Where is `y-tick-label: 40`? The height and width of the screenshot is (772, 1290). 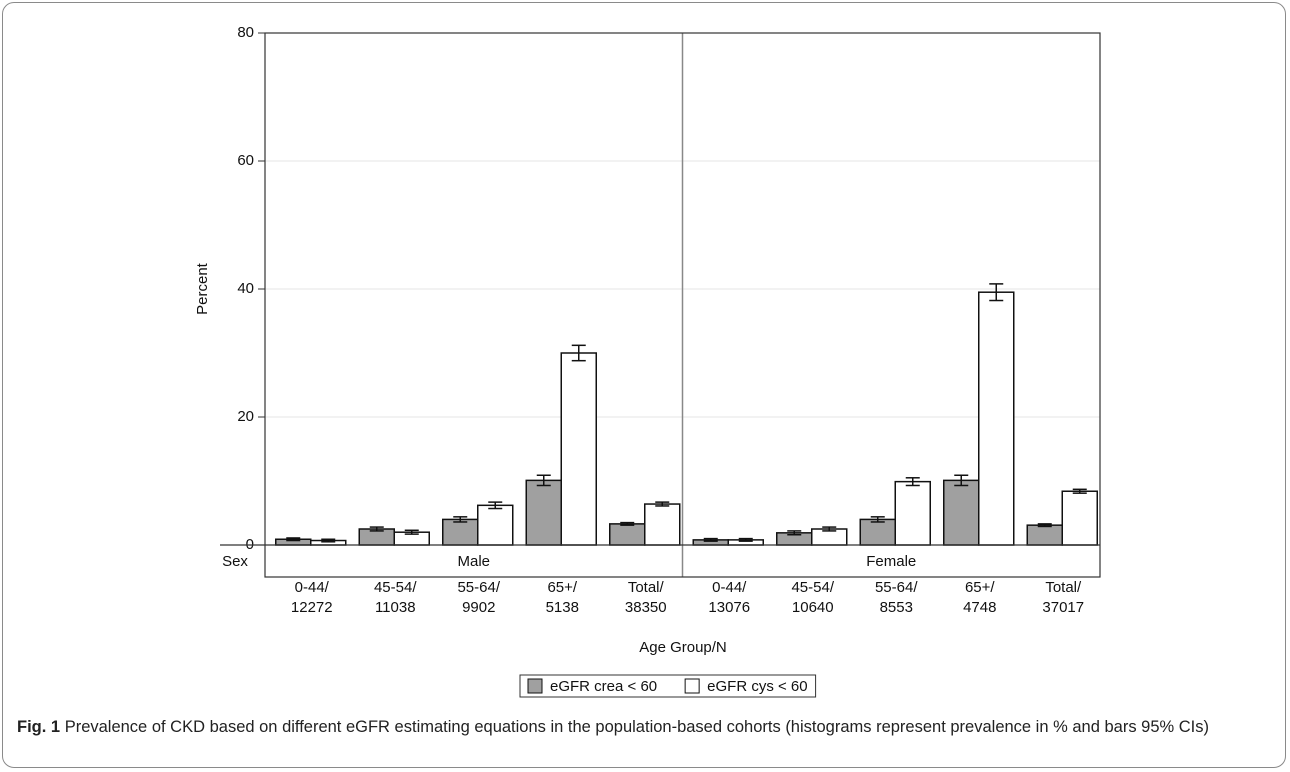 y-tick-label: 40 is located at coordinates (245, 288).